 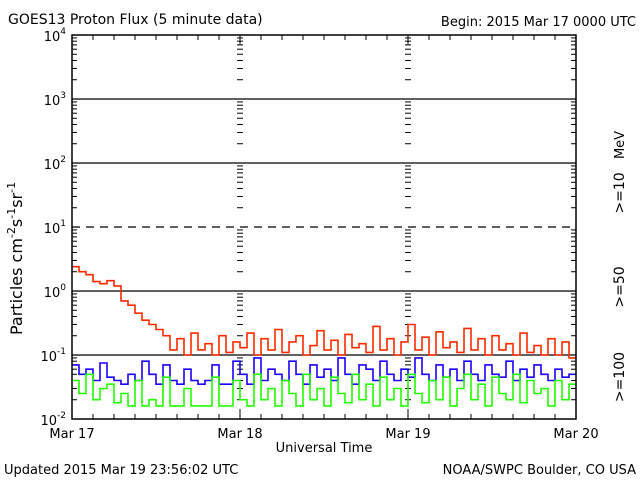 What do you see at coordinates (53, 420) in the screenshot?
I see `y-tick-label: 10⁻²` at bounding box center [53, 420].